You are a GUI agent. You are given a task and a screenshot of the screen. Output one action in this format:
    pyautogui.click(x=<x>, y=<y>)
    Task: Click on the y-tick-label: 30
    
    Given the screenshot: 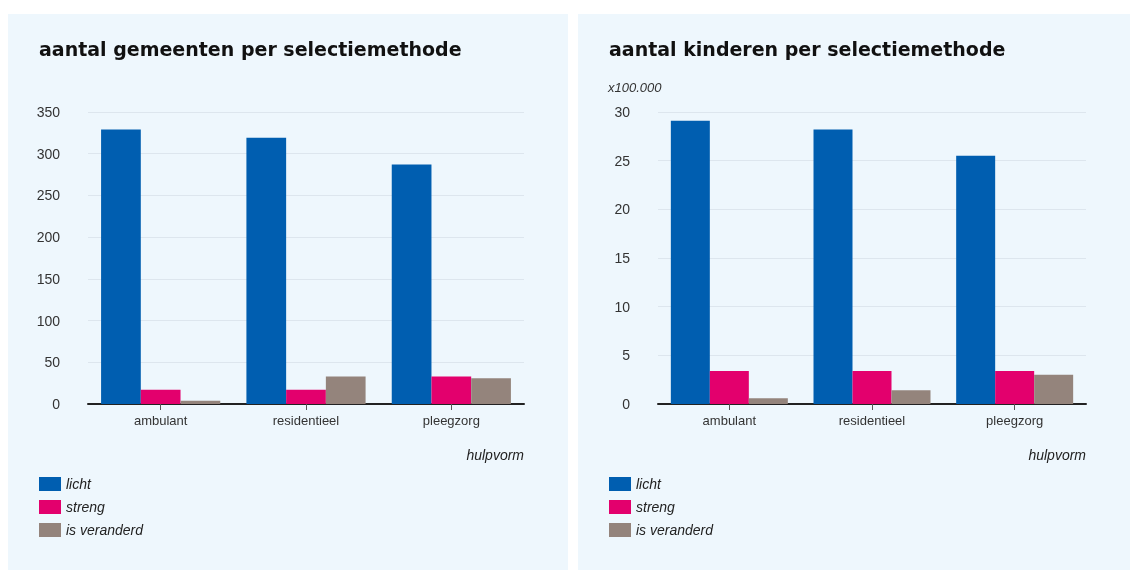 What is the action you would take?
    pyautogui.click(x=622, y=112)
    